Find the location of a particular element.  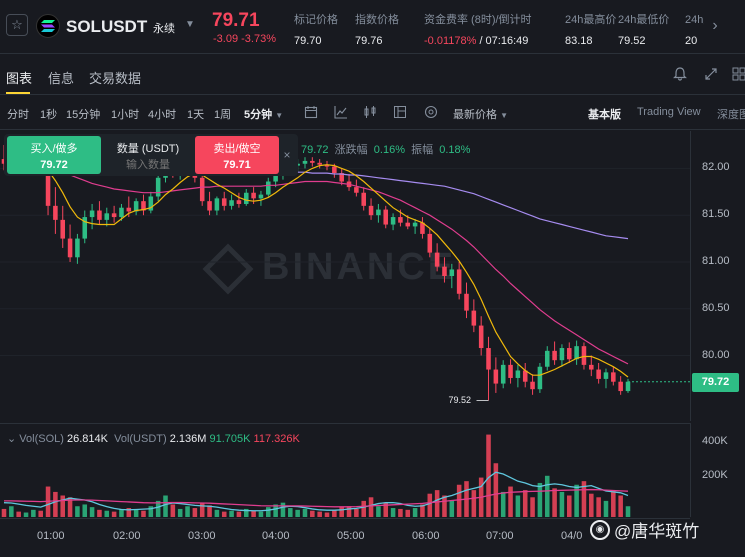

view-basic: 基本版 is located at coordinates (604, 115).